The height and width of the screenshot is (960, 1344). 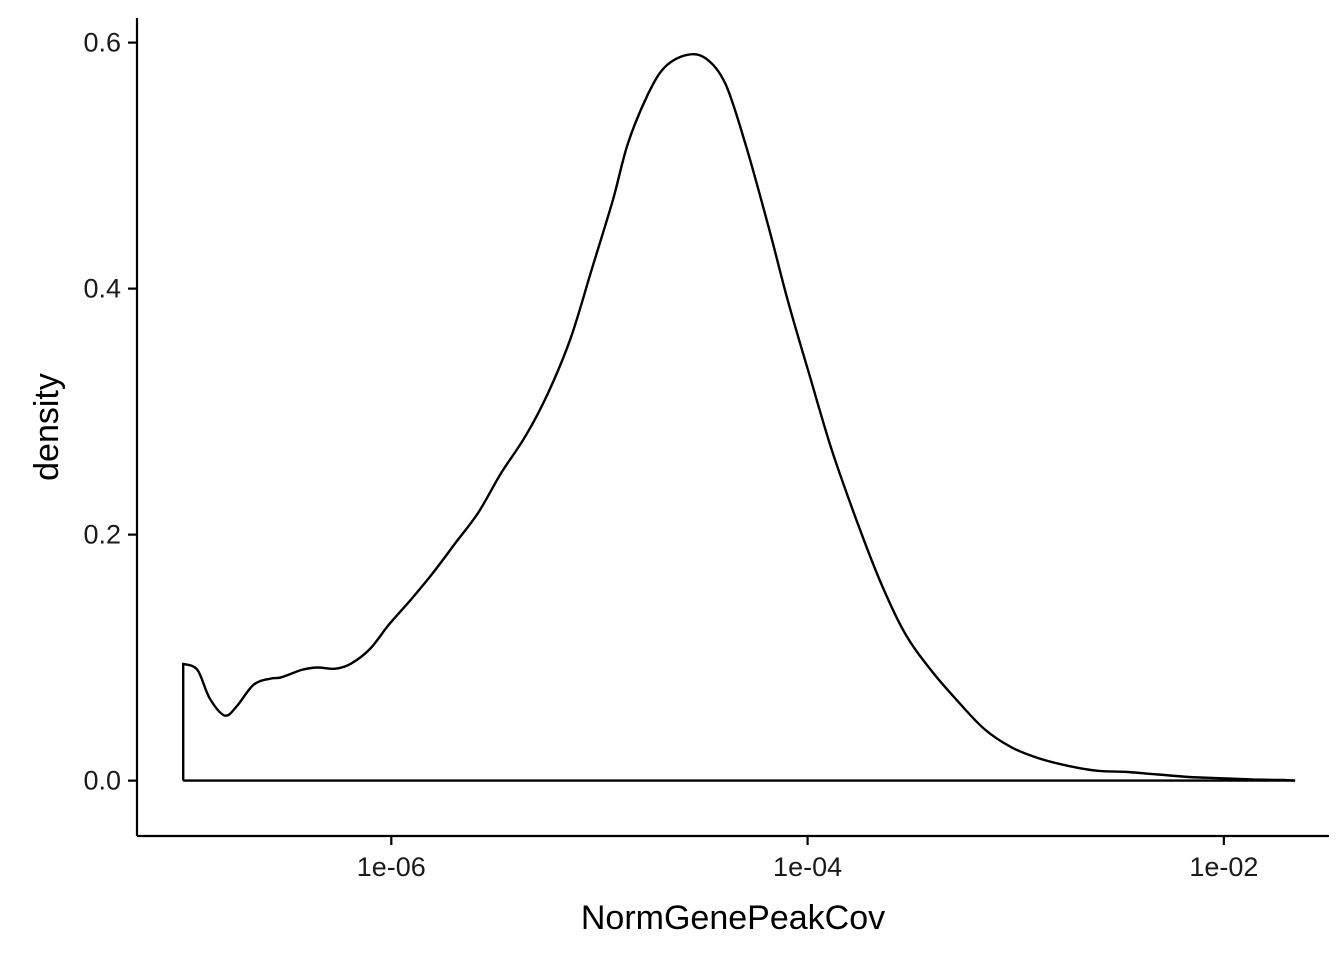 I want to click on y-tick-label: 0.0, so click(x=102, y=781).